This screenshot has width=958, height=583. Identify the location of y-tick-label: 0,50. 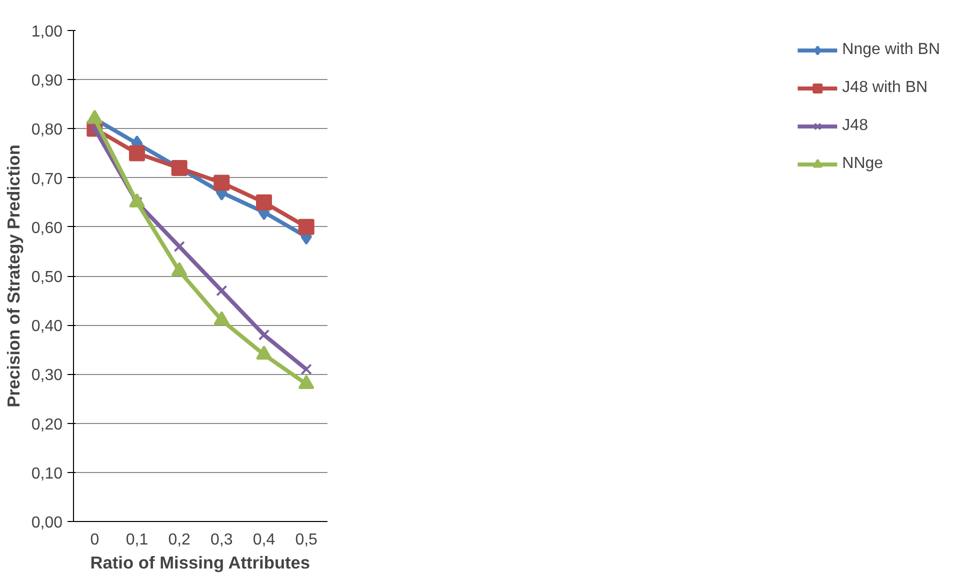
(47, 277).